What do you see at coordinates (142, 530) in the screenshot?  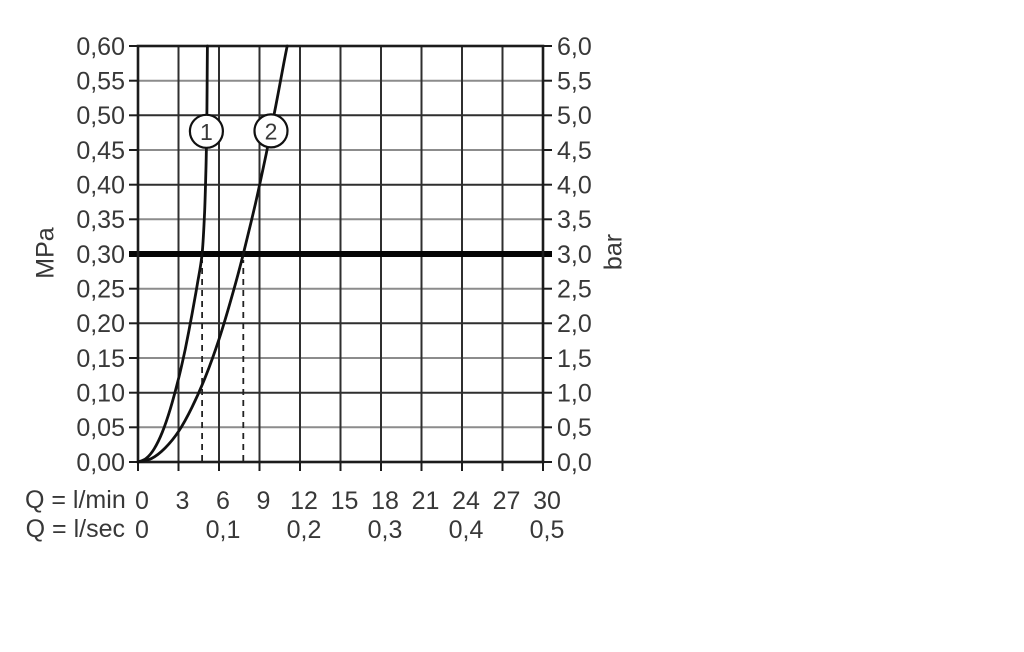 I see `x-secondary-tick-label: 0` at bounding box center [142, 530].